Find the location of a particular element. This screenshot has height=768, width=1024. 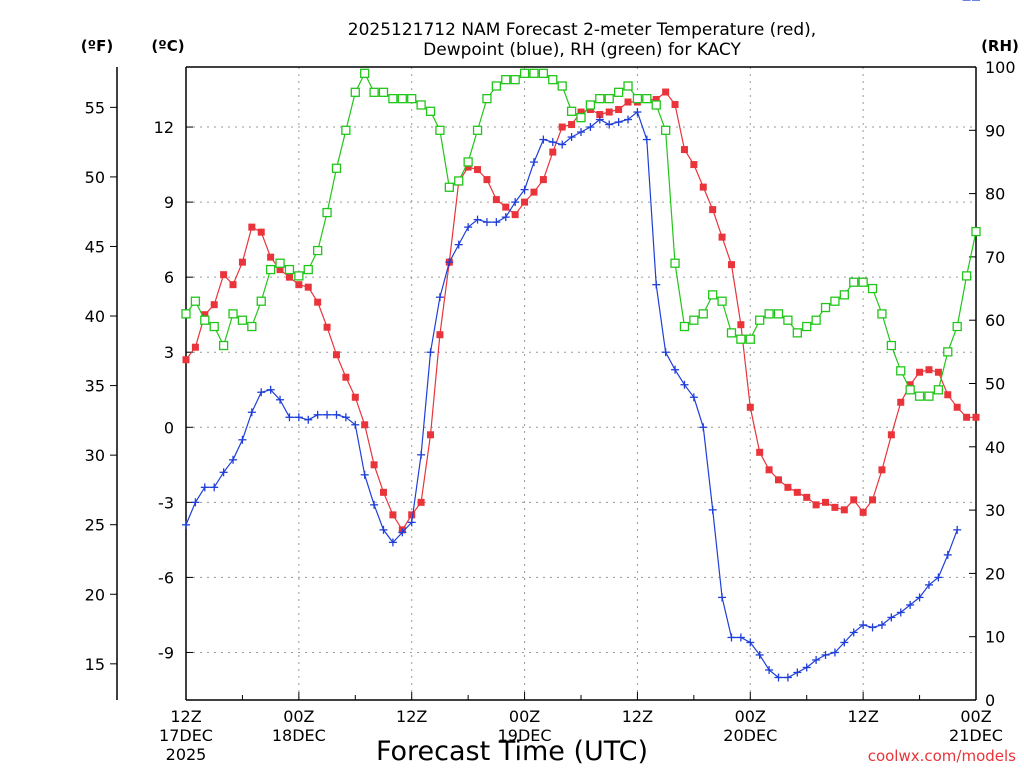

date-tick-label: 19DEC is located at coordinates (525, 735).